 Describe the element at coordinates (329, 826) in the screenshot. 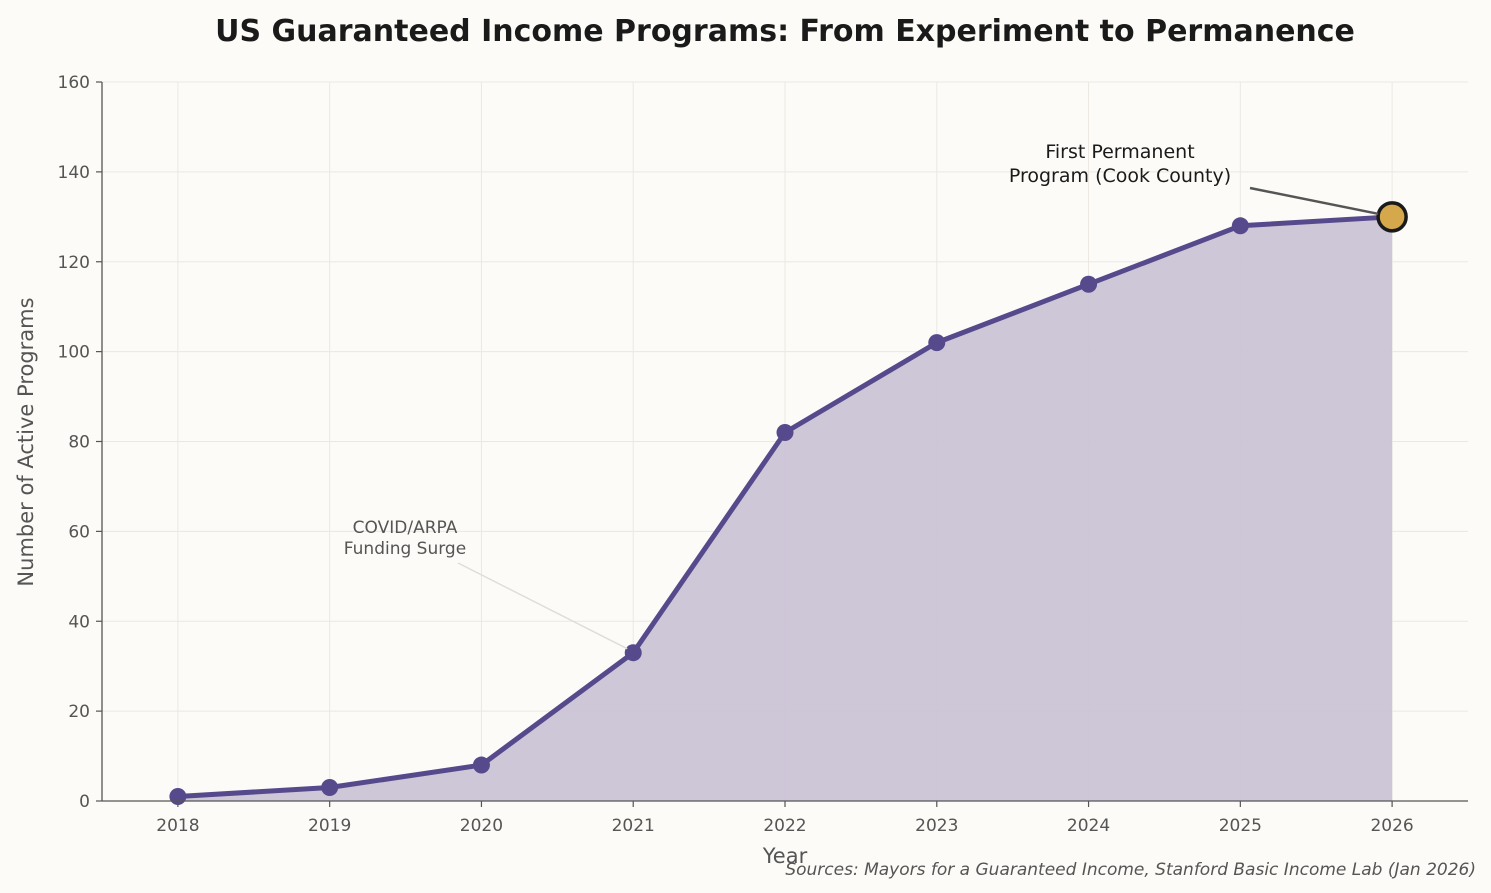

I see `x-tick-label: 2019` at that location.